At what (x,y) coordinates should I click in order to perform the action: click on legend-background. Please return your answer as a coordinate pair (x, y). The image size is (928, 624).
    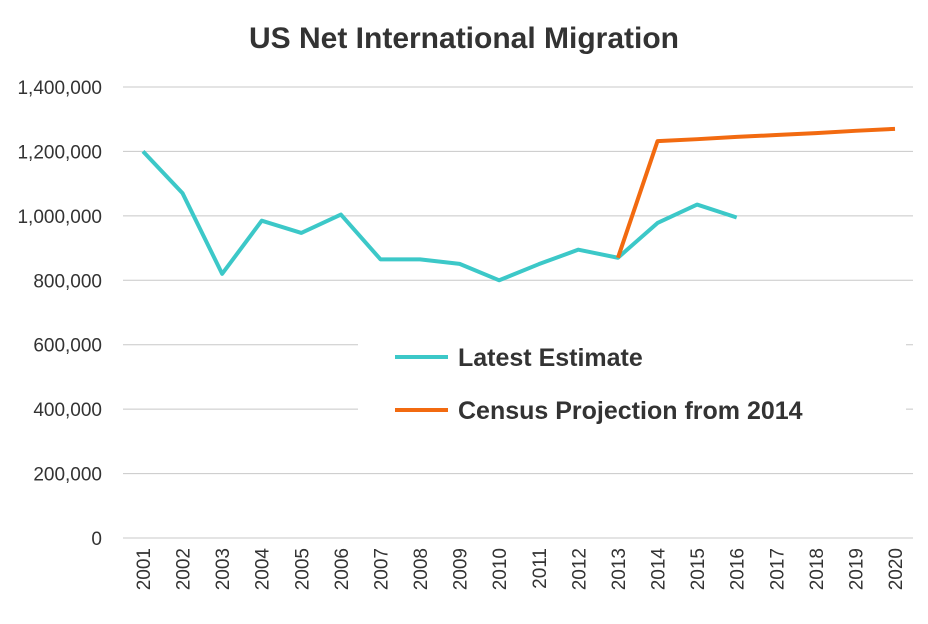
    Looking at the image, I should click on (632, 388).